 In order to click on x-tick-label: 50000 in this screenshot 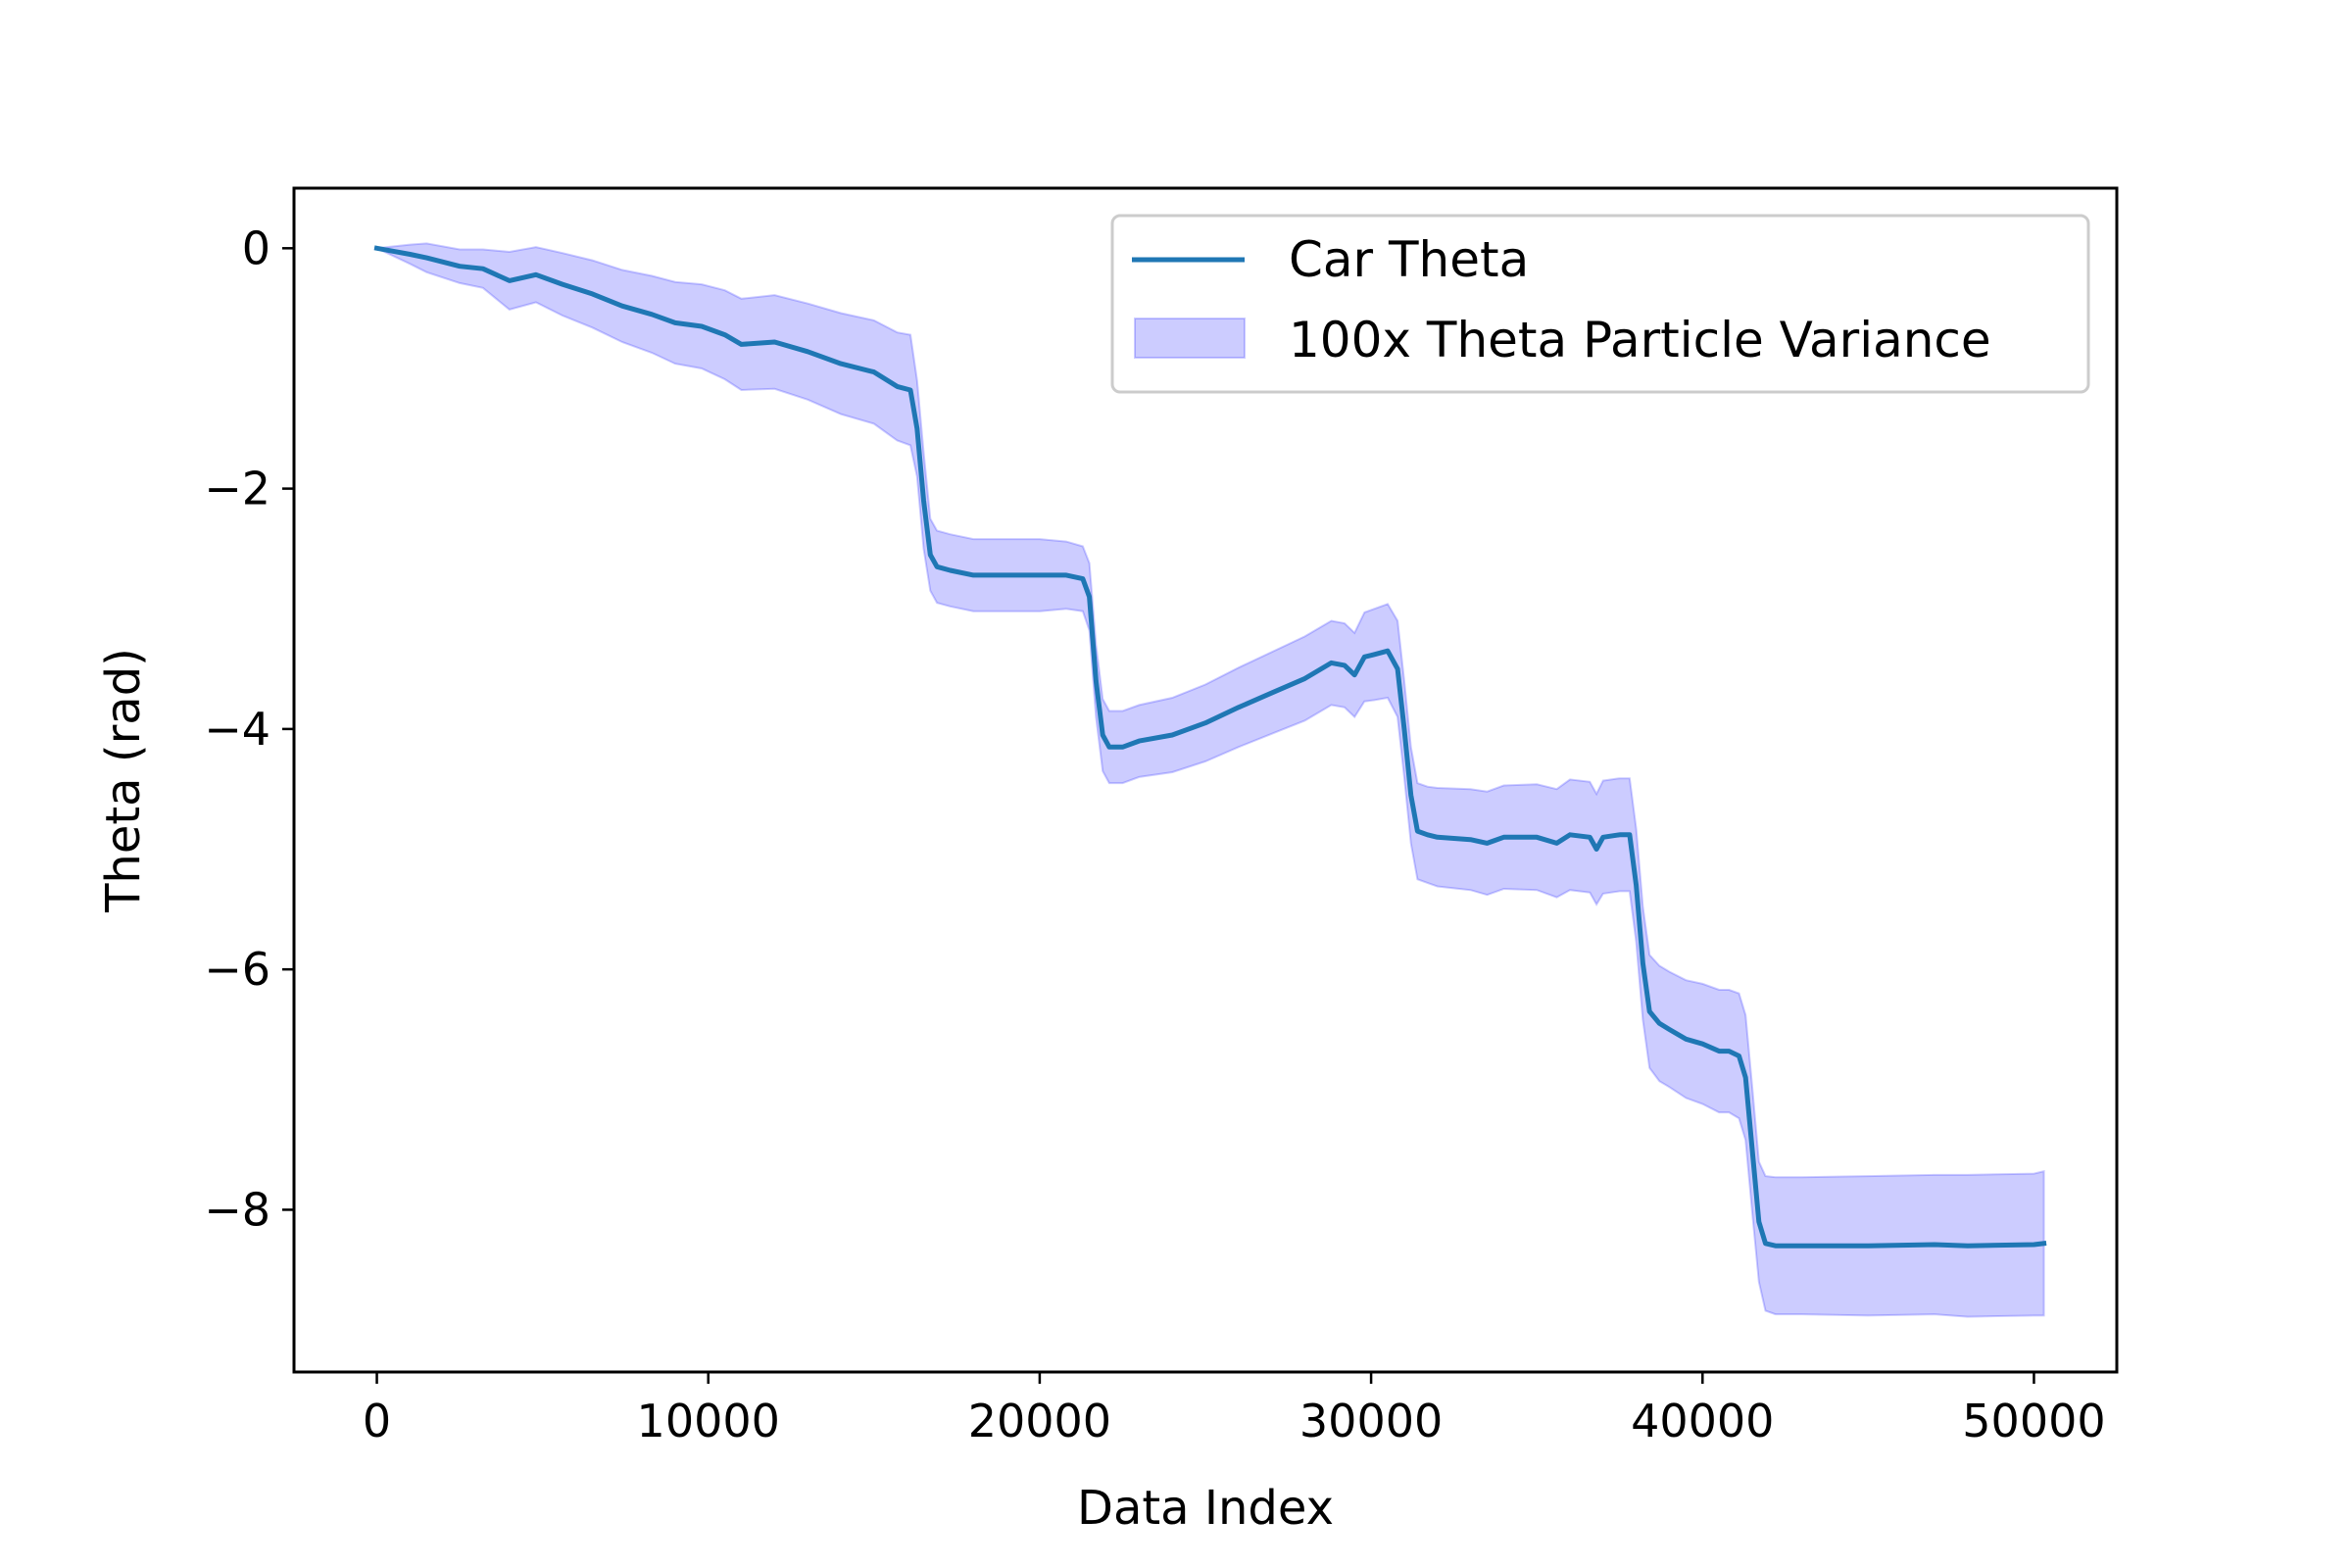, I will do `click(2033, 1421)`.